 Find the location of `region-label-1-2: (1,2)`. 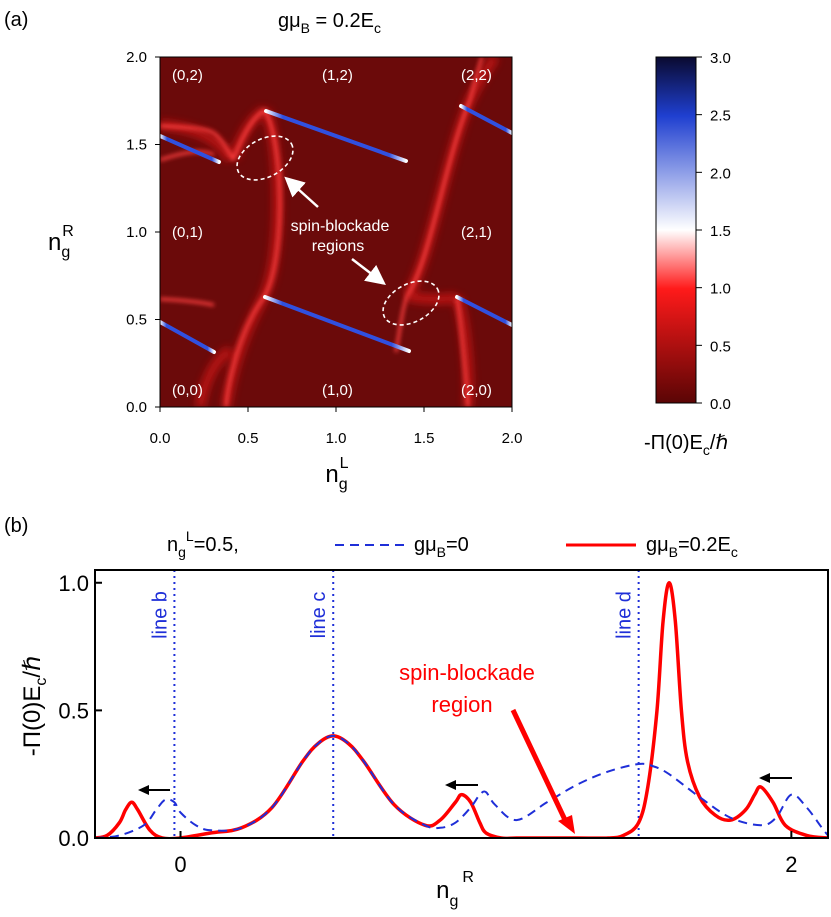

region-label-1-2: (1,2) is located at coordinates (337, 75).